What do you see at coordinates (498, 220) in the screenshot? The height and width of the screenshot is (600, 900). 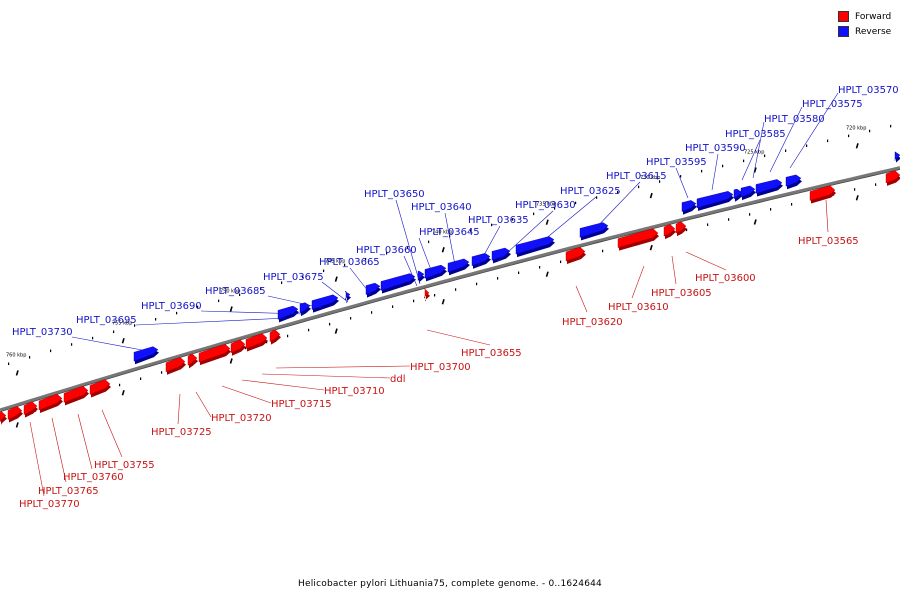 I see `gene-label: HPLT_03635` at bounding box center [498, 220].